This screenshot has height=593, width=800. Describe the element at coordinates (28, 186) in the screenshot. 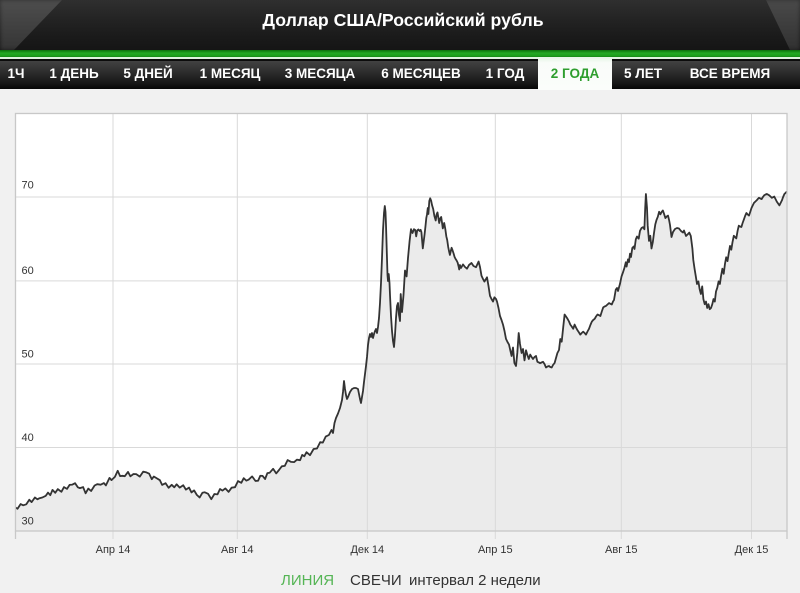

I see `svg-text: 70` at that location.